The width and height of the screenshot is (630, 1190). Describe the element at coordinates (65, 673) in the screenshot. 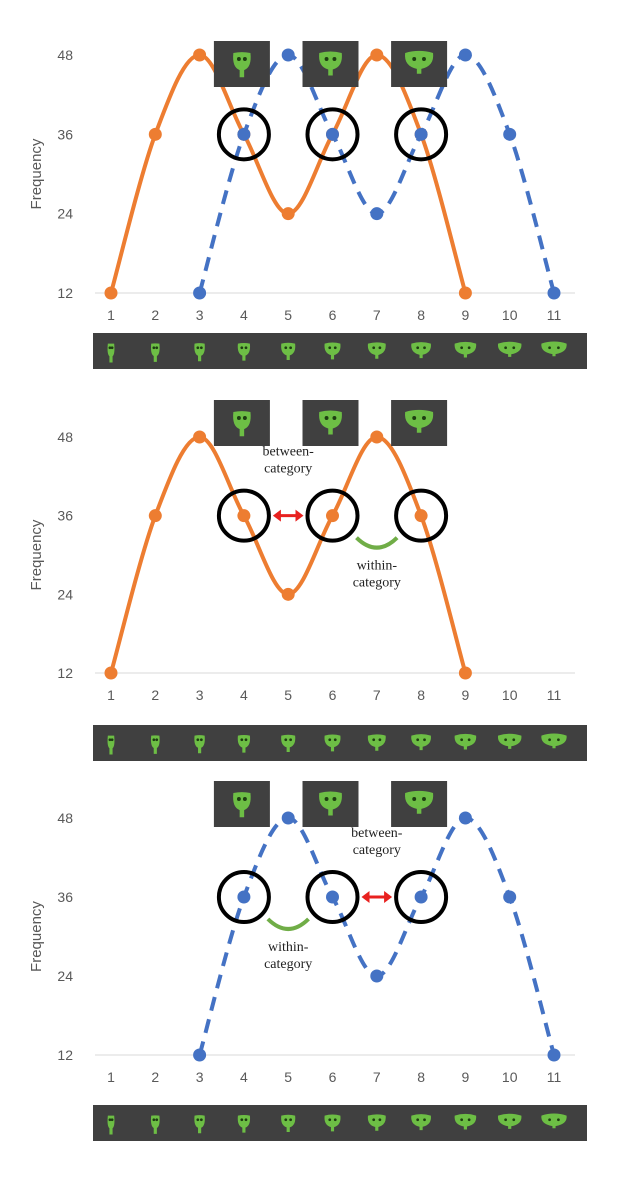

I see `y-tick-label: 12` at that location.